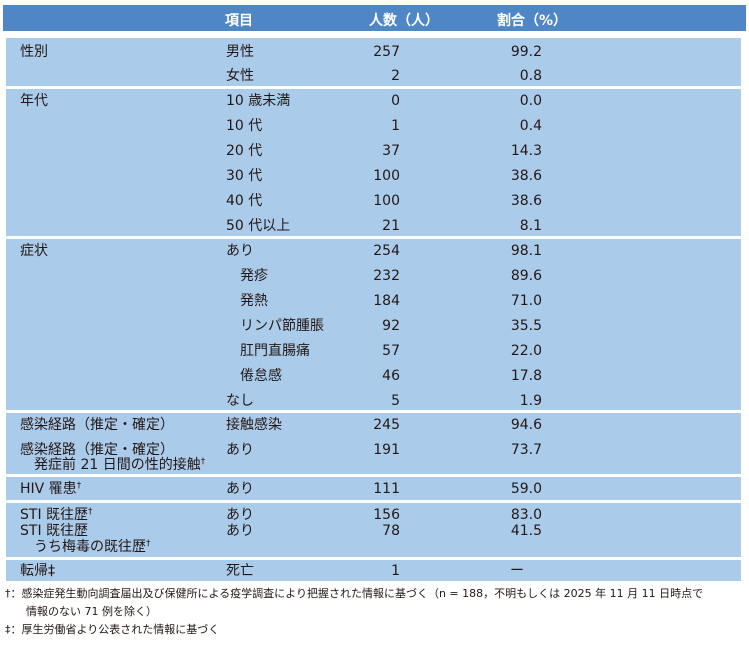 This screenshot has width=749, height=645. Describe the element at coordinates (404, 21) in the screenshot. I see `header-count: 人数（人）` at that location.